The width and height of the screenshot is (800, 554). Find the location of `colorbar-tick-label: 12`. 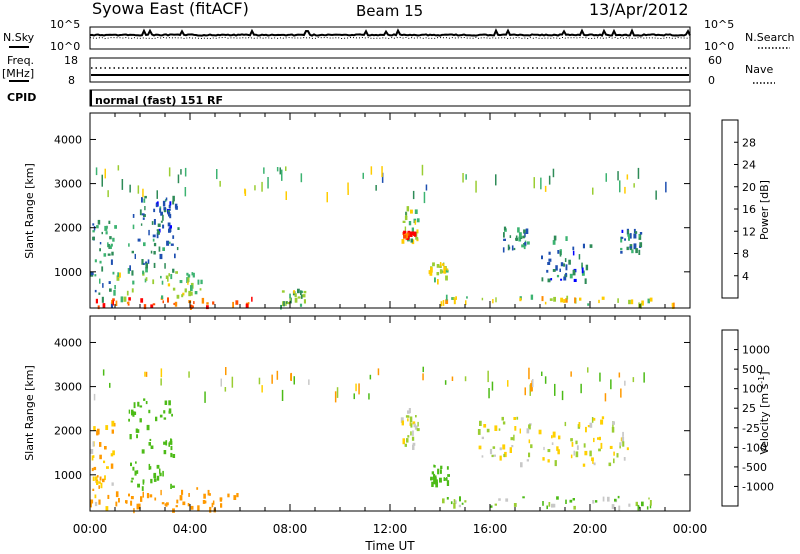

colorbar-tick-label: 12 is located at coordinates (749, 231).